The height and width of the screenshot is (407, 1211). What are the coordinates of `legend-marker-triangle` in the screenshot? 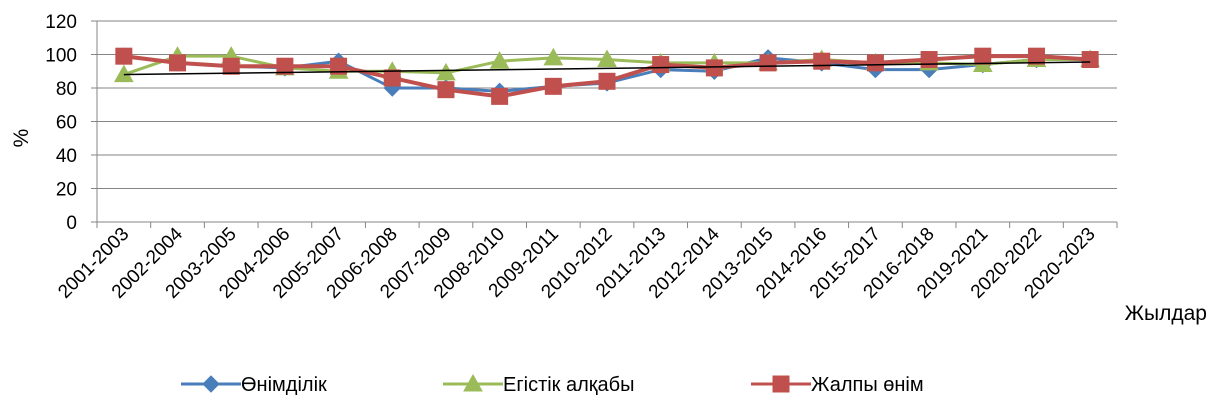 It's located at (473, 382).